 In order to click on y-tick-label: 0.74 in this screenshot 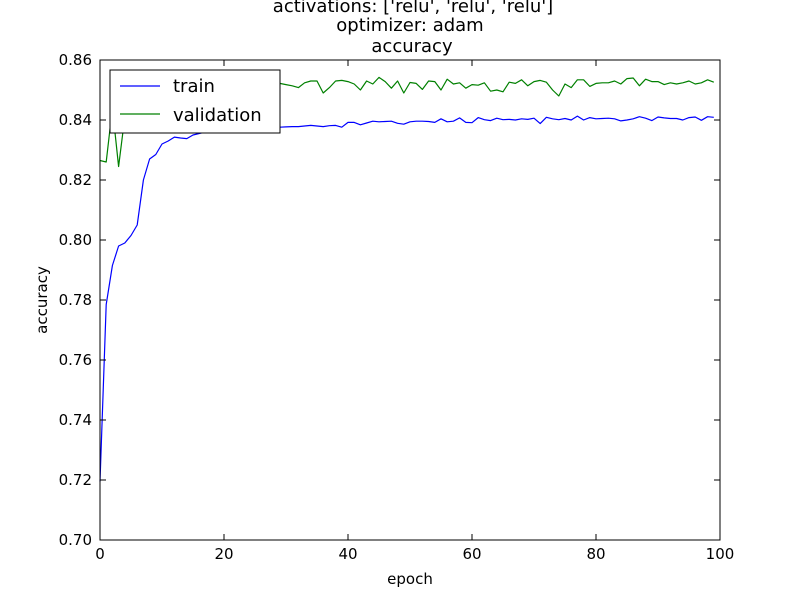, I will do `click(75, 420)`.